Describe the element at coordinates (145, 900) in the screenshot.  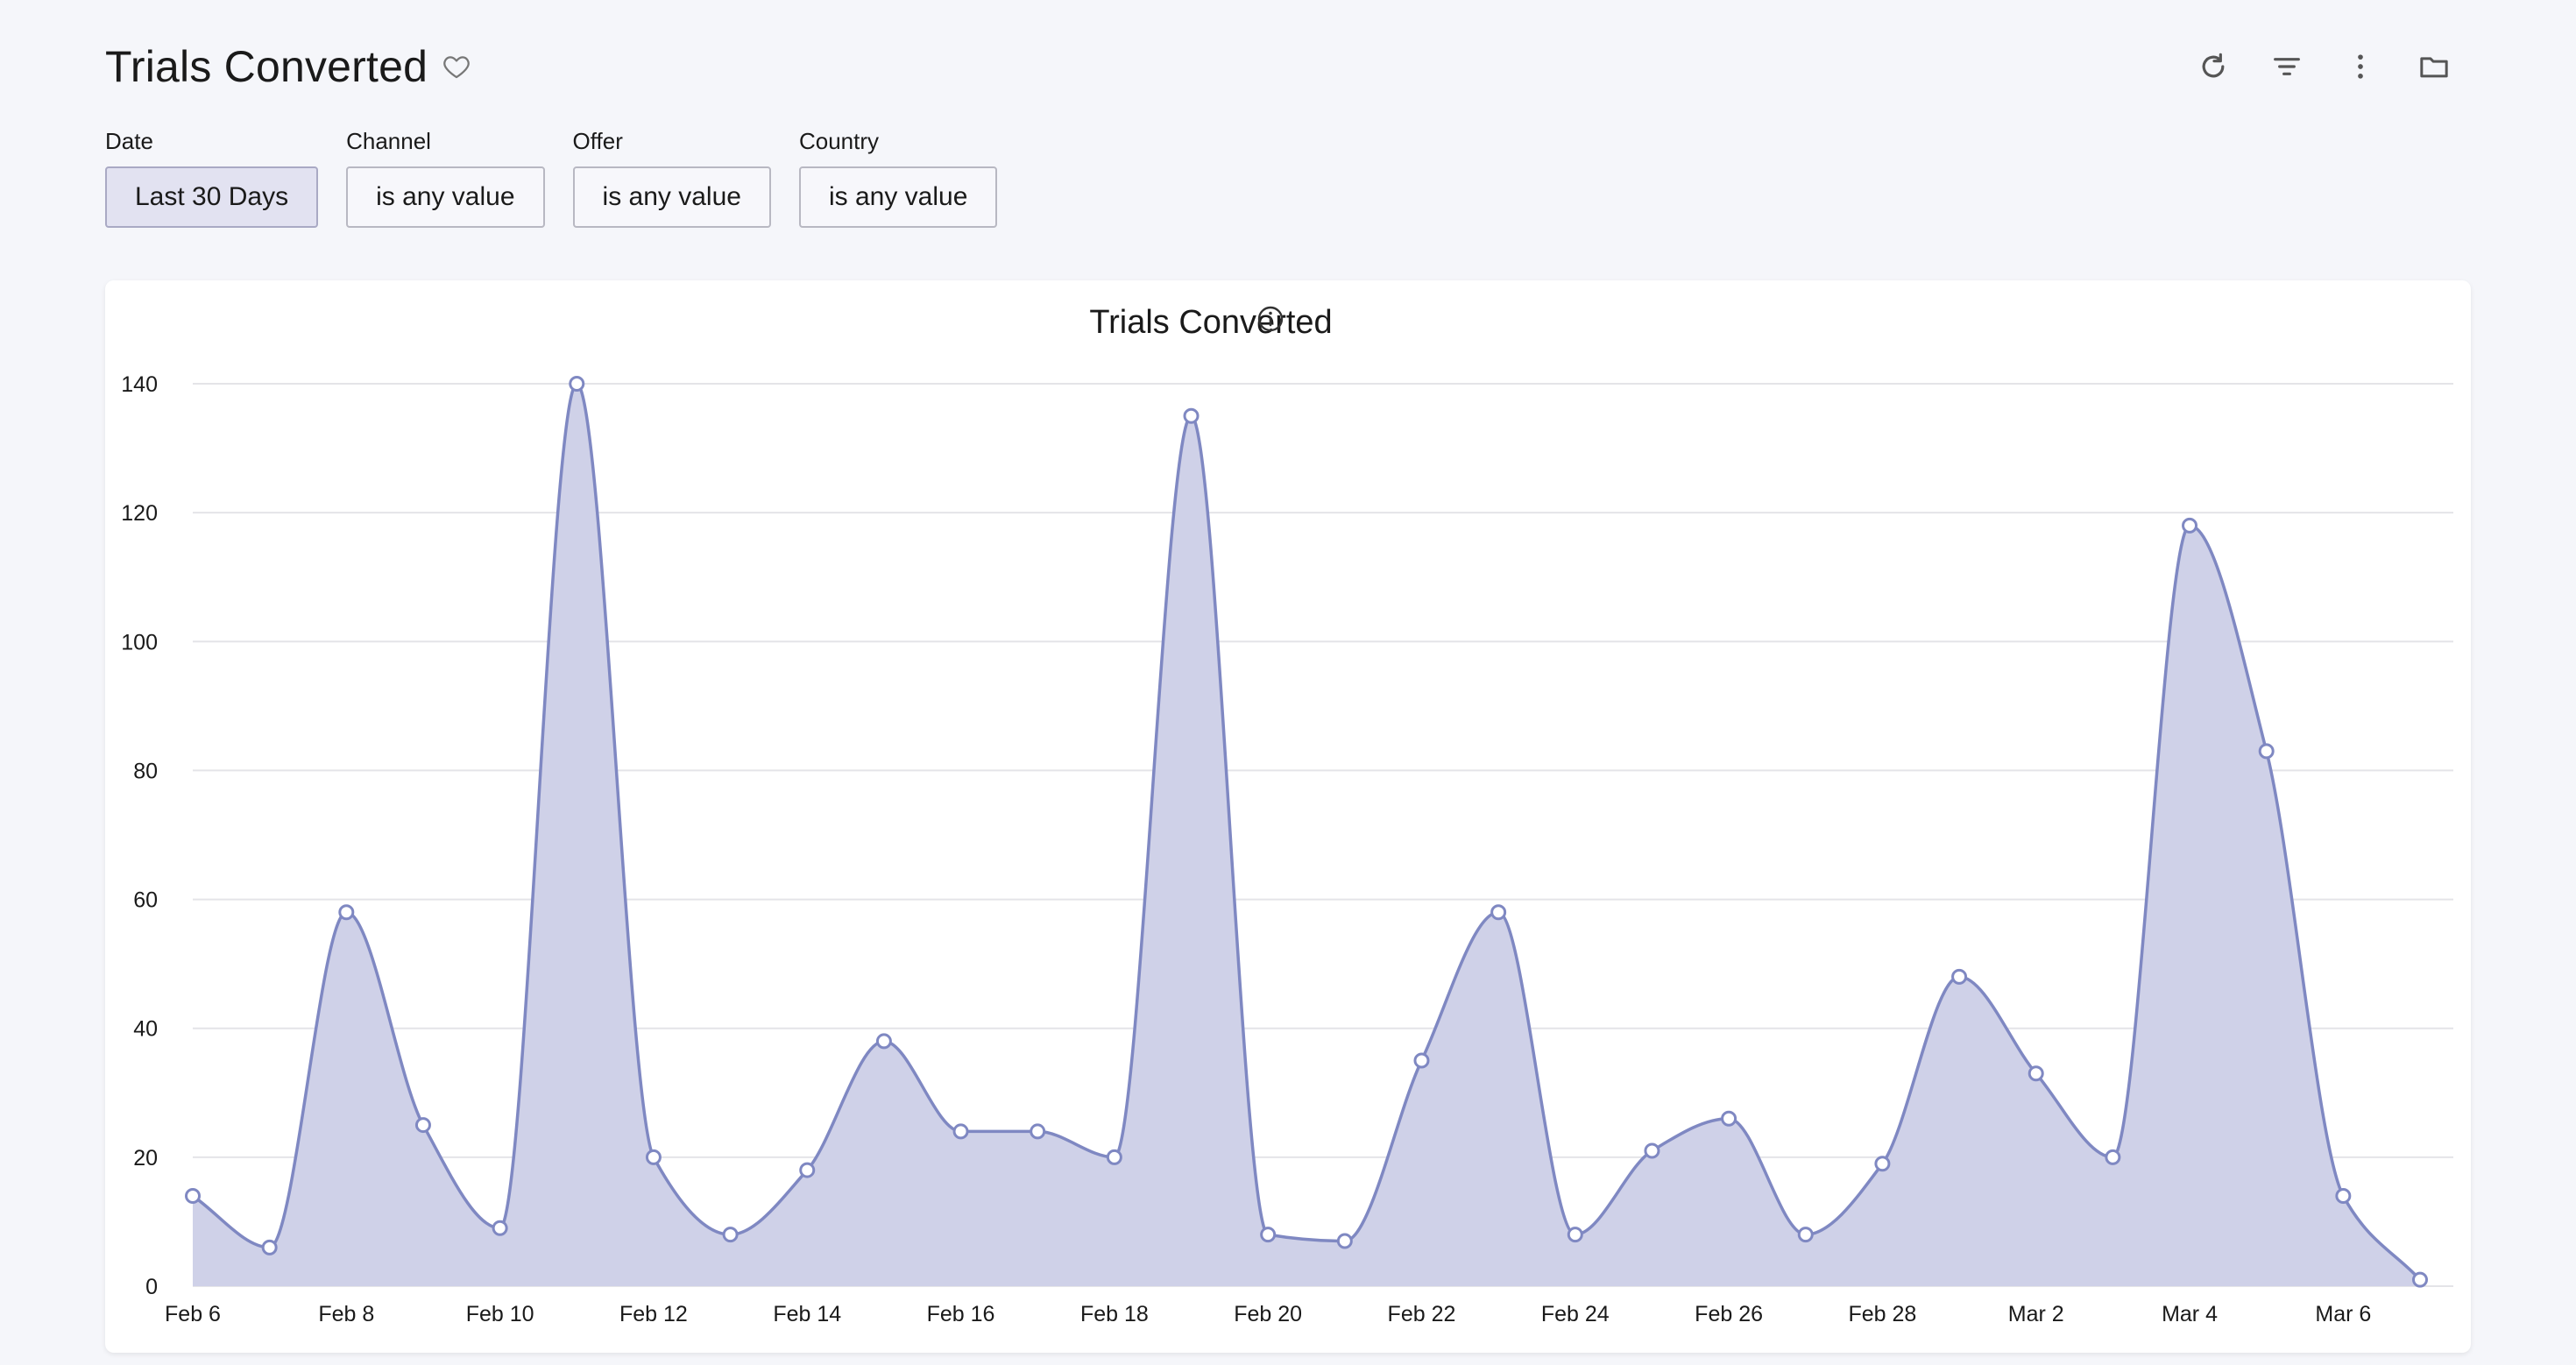
I see `y-tick-label: 60` at that location.